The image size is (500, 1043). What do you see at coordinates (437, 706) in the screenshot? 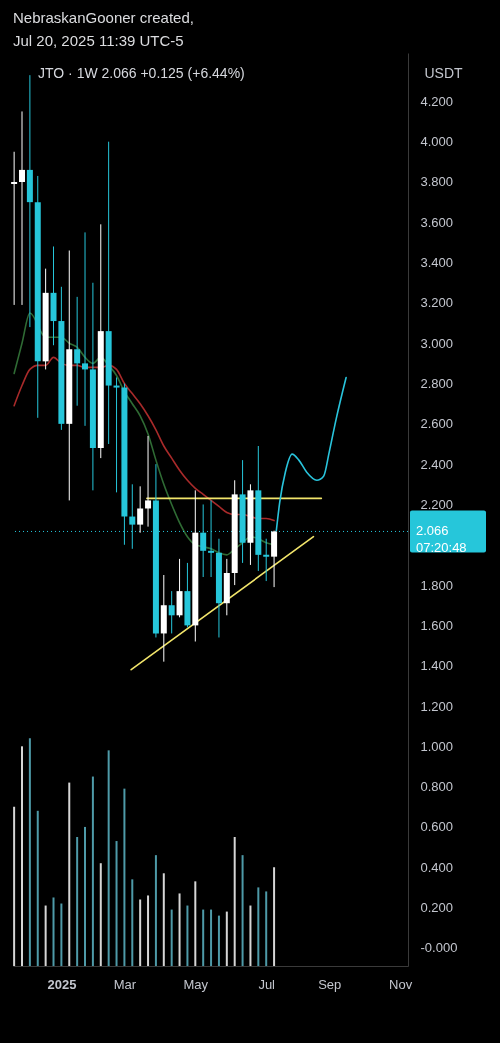
I see `y-tick-label: 1.200` at bounding box center [437, 706].